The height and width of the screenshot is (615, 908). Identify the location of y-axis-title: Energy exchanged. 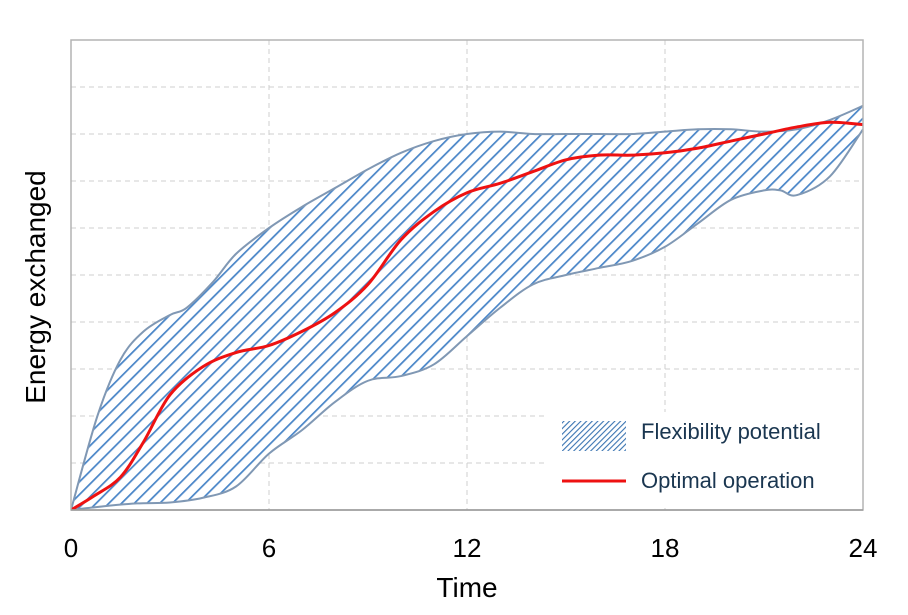
(35, 287).